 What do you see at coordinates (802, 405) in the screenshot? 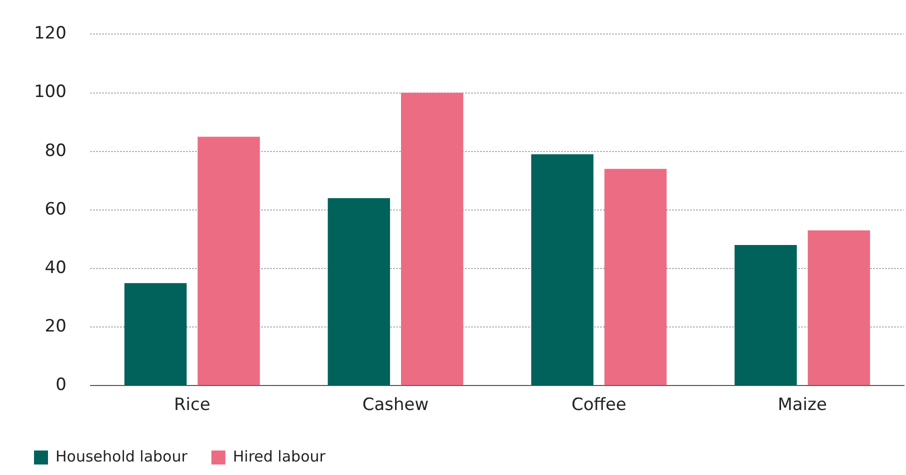
I see `x-tick-label: Maize` at bounding box center [802, 405].